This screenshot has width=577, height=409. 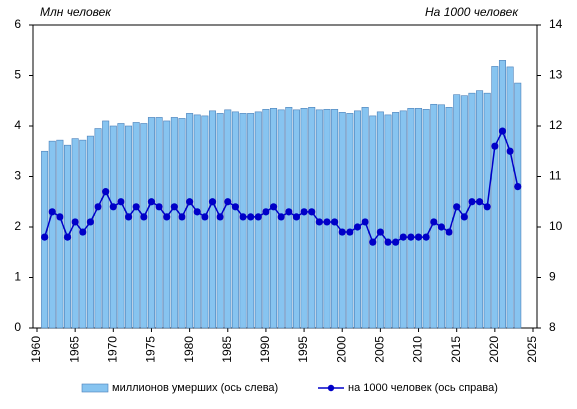 I want to click on legend-marker, so click(x=331, y=388).